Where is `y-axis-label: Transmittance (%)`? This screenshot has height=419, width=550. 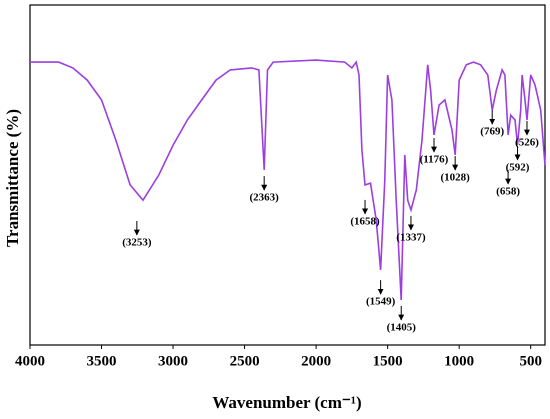 y-axis-label: Transmittance (%) is located at coordinates (12, 178).